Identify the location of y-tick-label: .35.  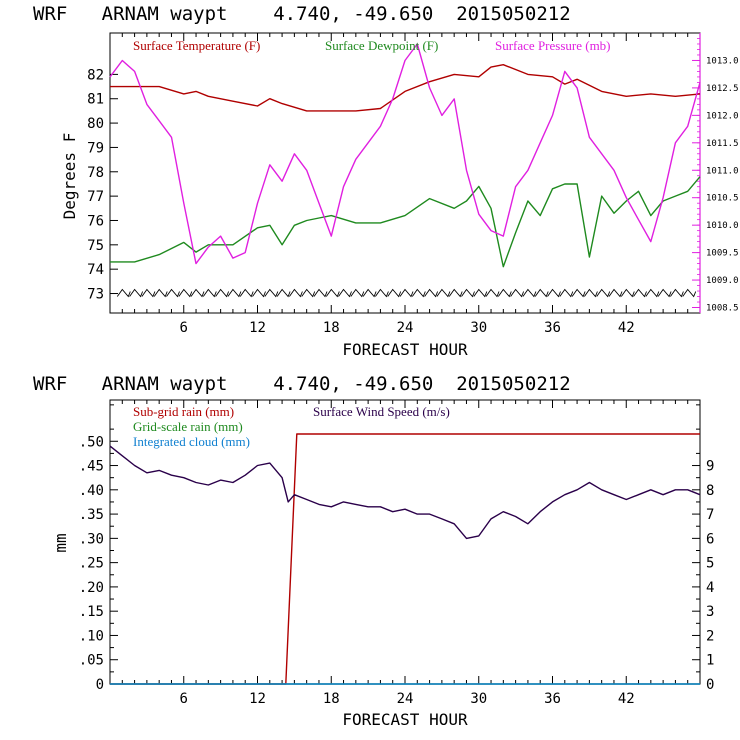
(91, 515).